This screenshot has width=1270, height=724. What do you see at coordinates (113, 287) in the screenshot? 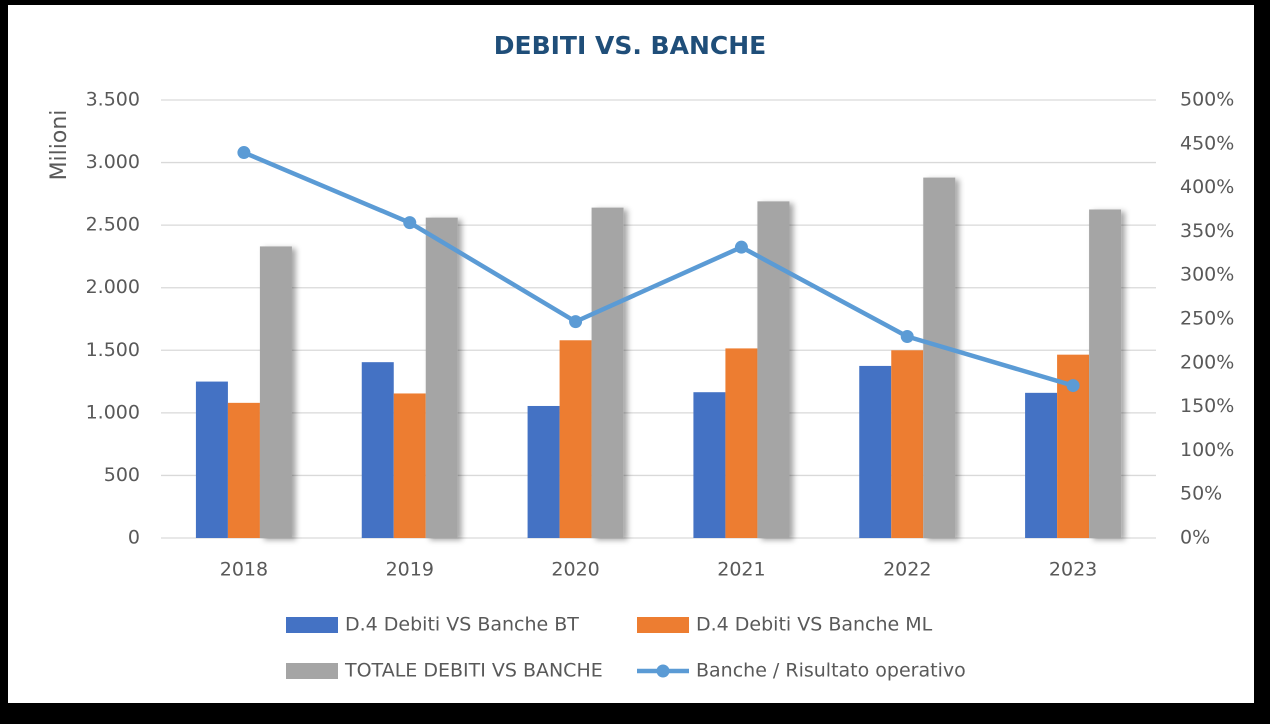
I see `y-tick-label: 2.000` at bounding box center [113, 287].